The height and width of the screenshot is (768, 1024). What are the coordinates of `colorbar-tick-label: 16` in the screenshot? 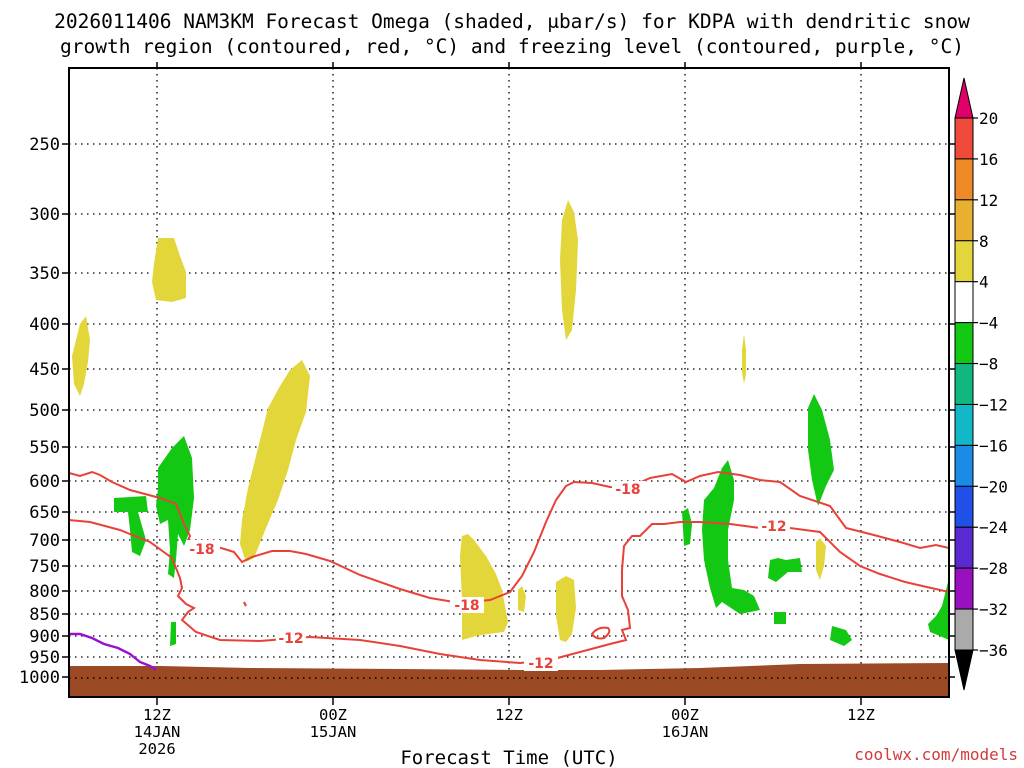 It's located at (988, 159).